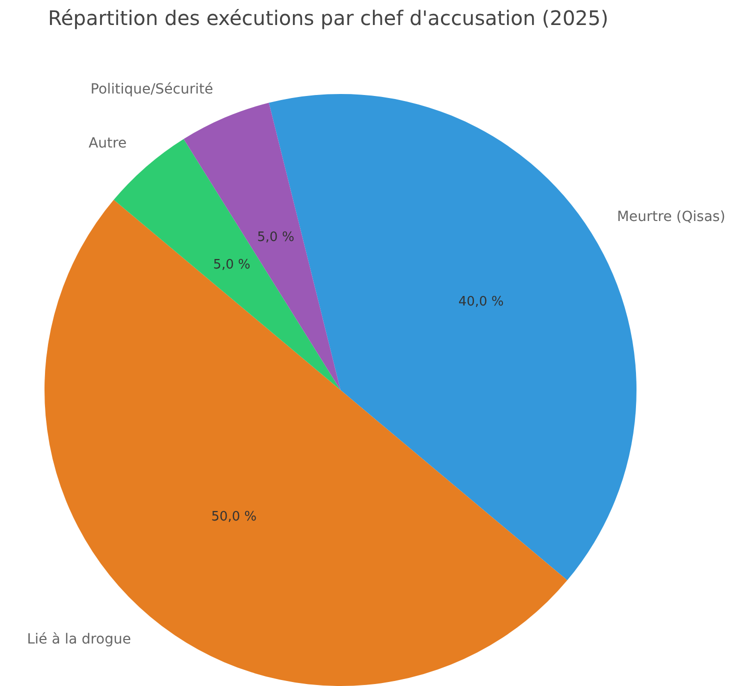  I want to click on slice-label: Politique/Sécurité, so click(152, 90).